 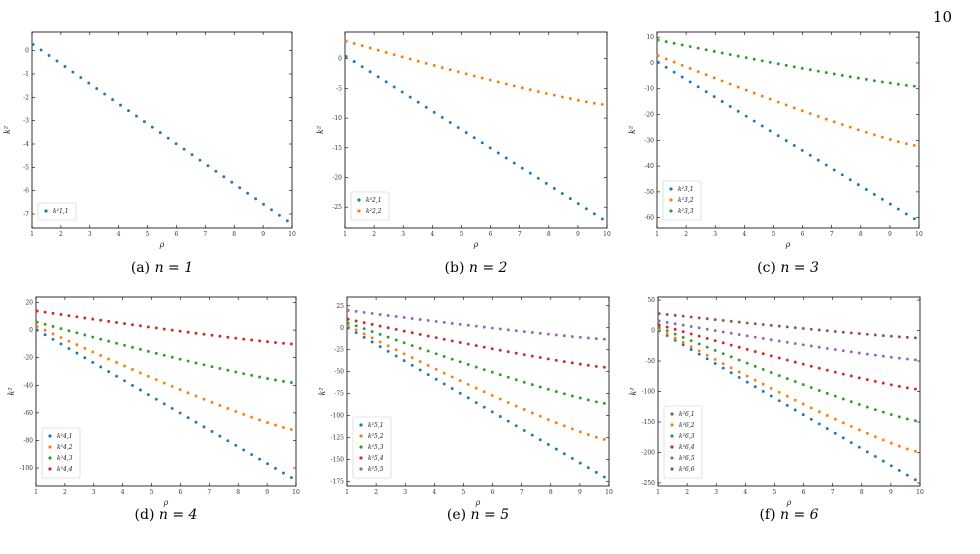 What do you see at coordinates (403, 234) in the screenshot?
I see `x-tick-label: 3` at bounding box center [403, 234].